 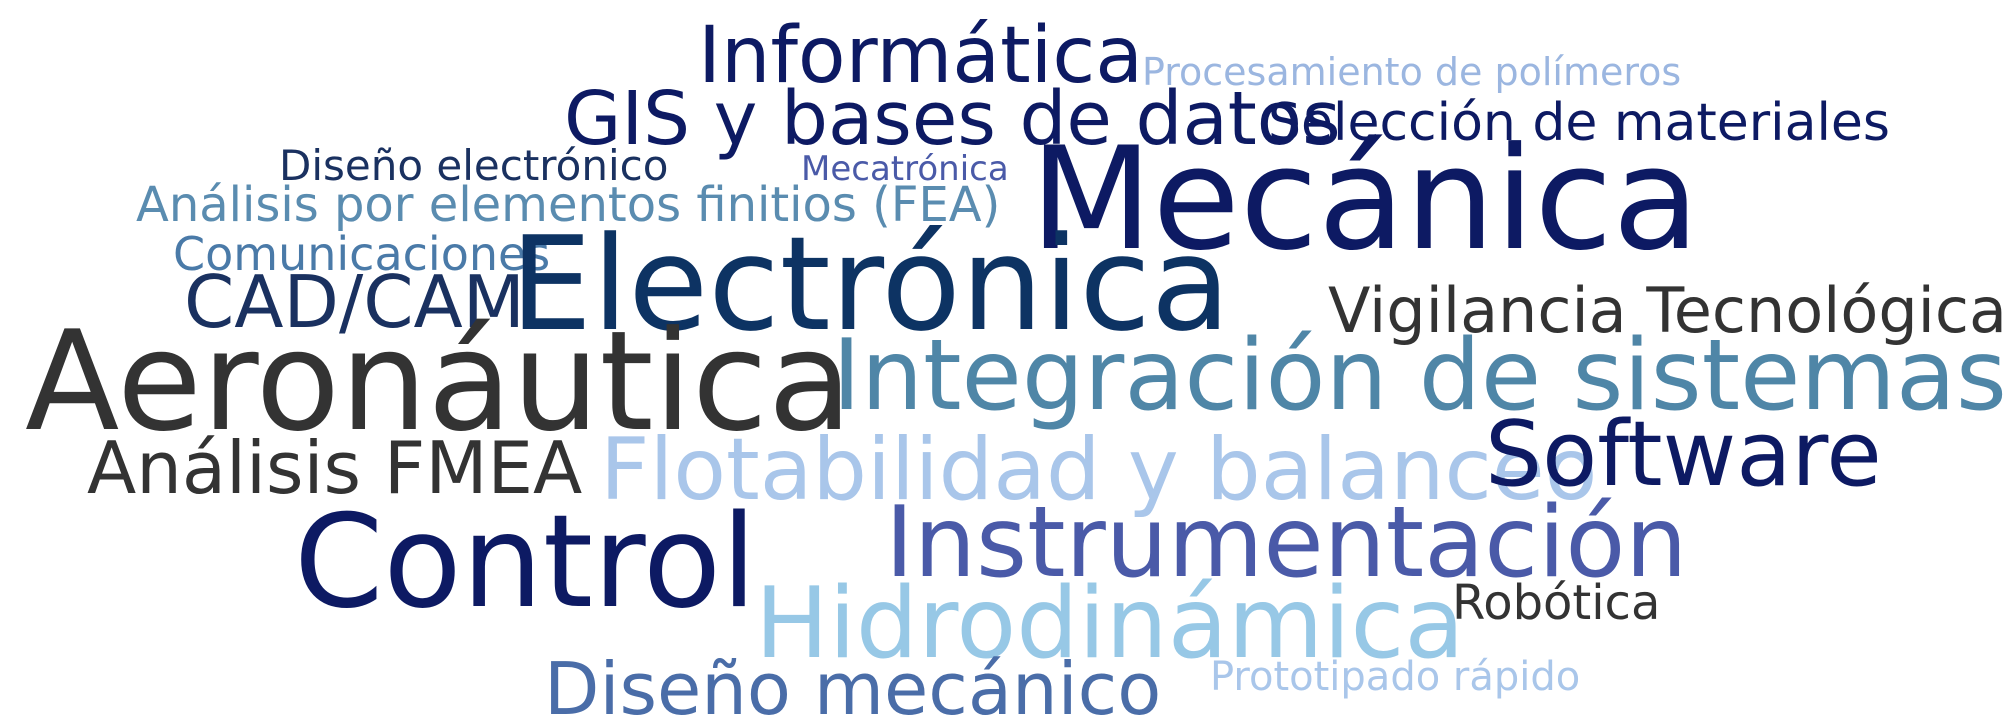 What do you see at coordinates (905, 169) in the screenshot?
I see `word-mecatronica: Mecatrónica` at bounding box center [905, 169].